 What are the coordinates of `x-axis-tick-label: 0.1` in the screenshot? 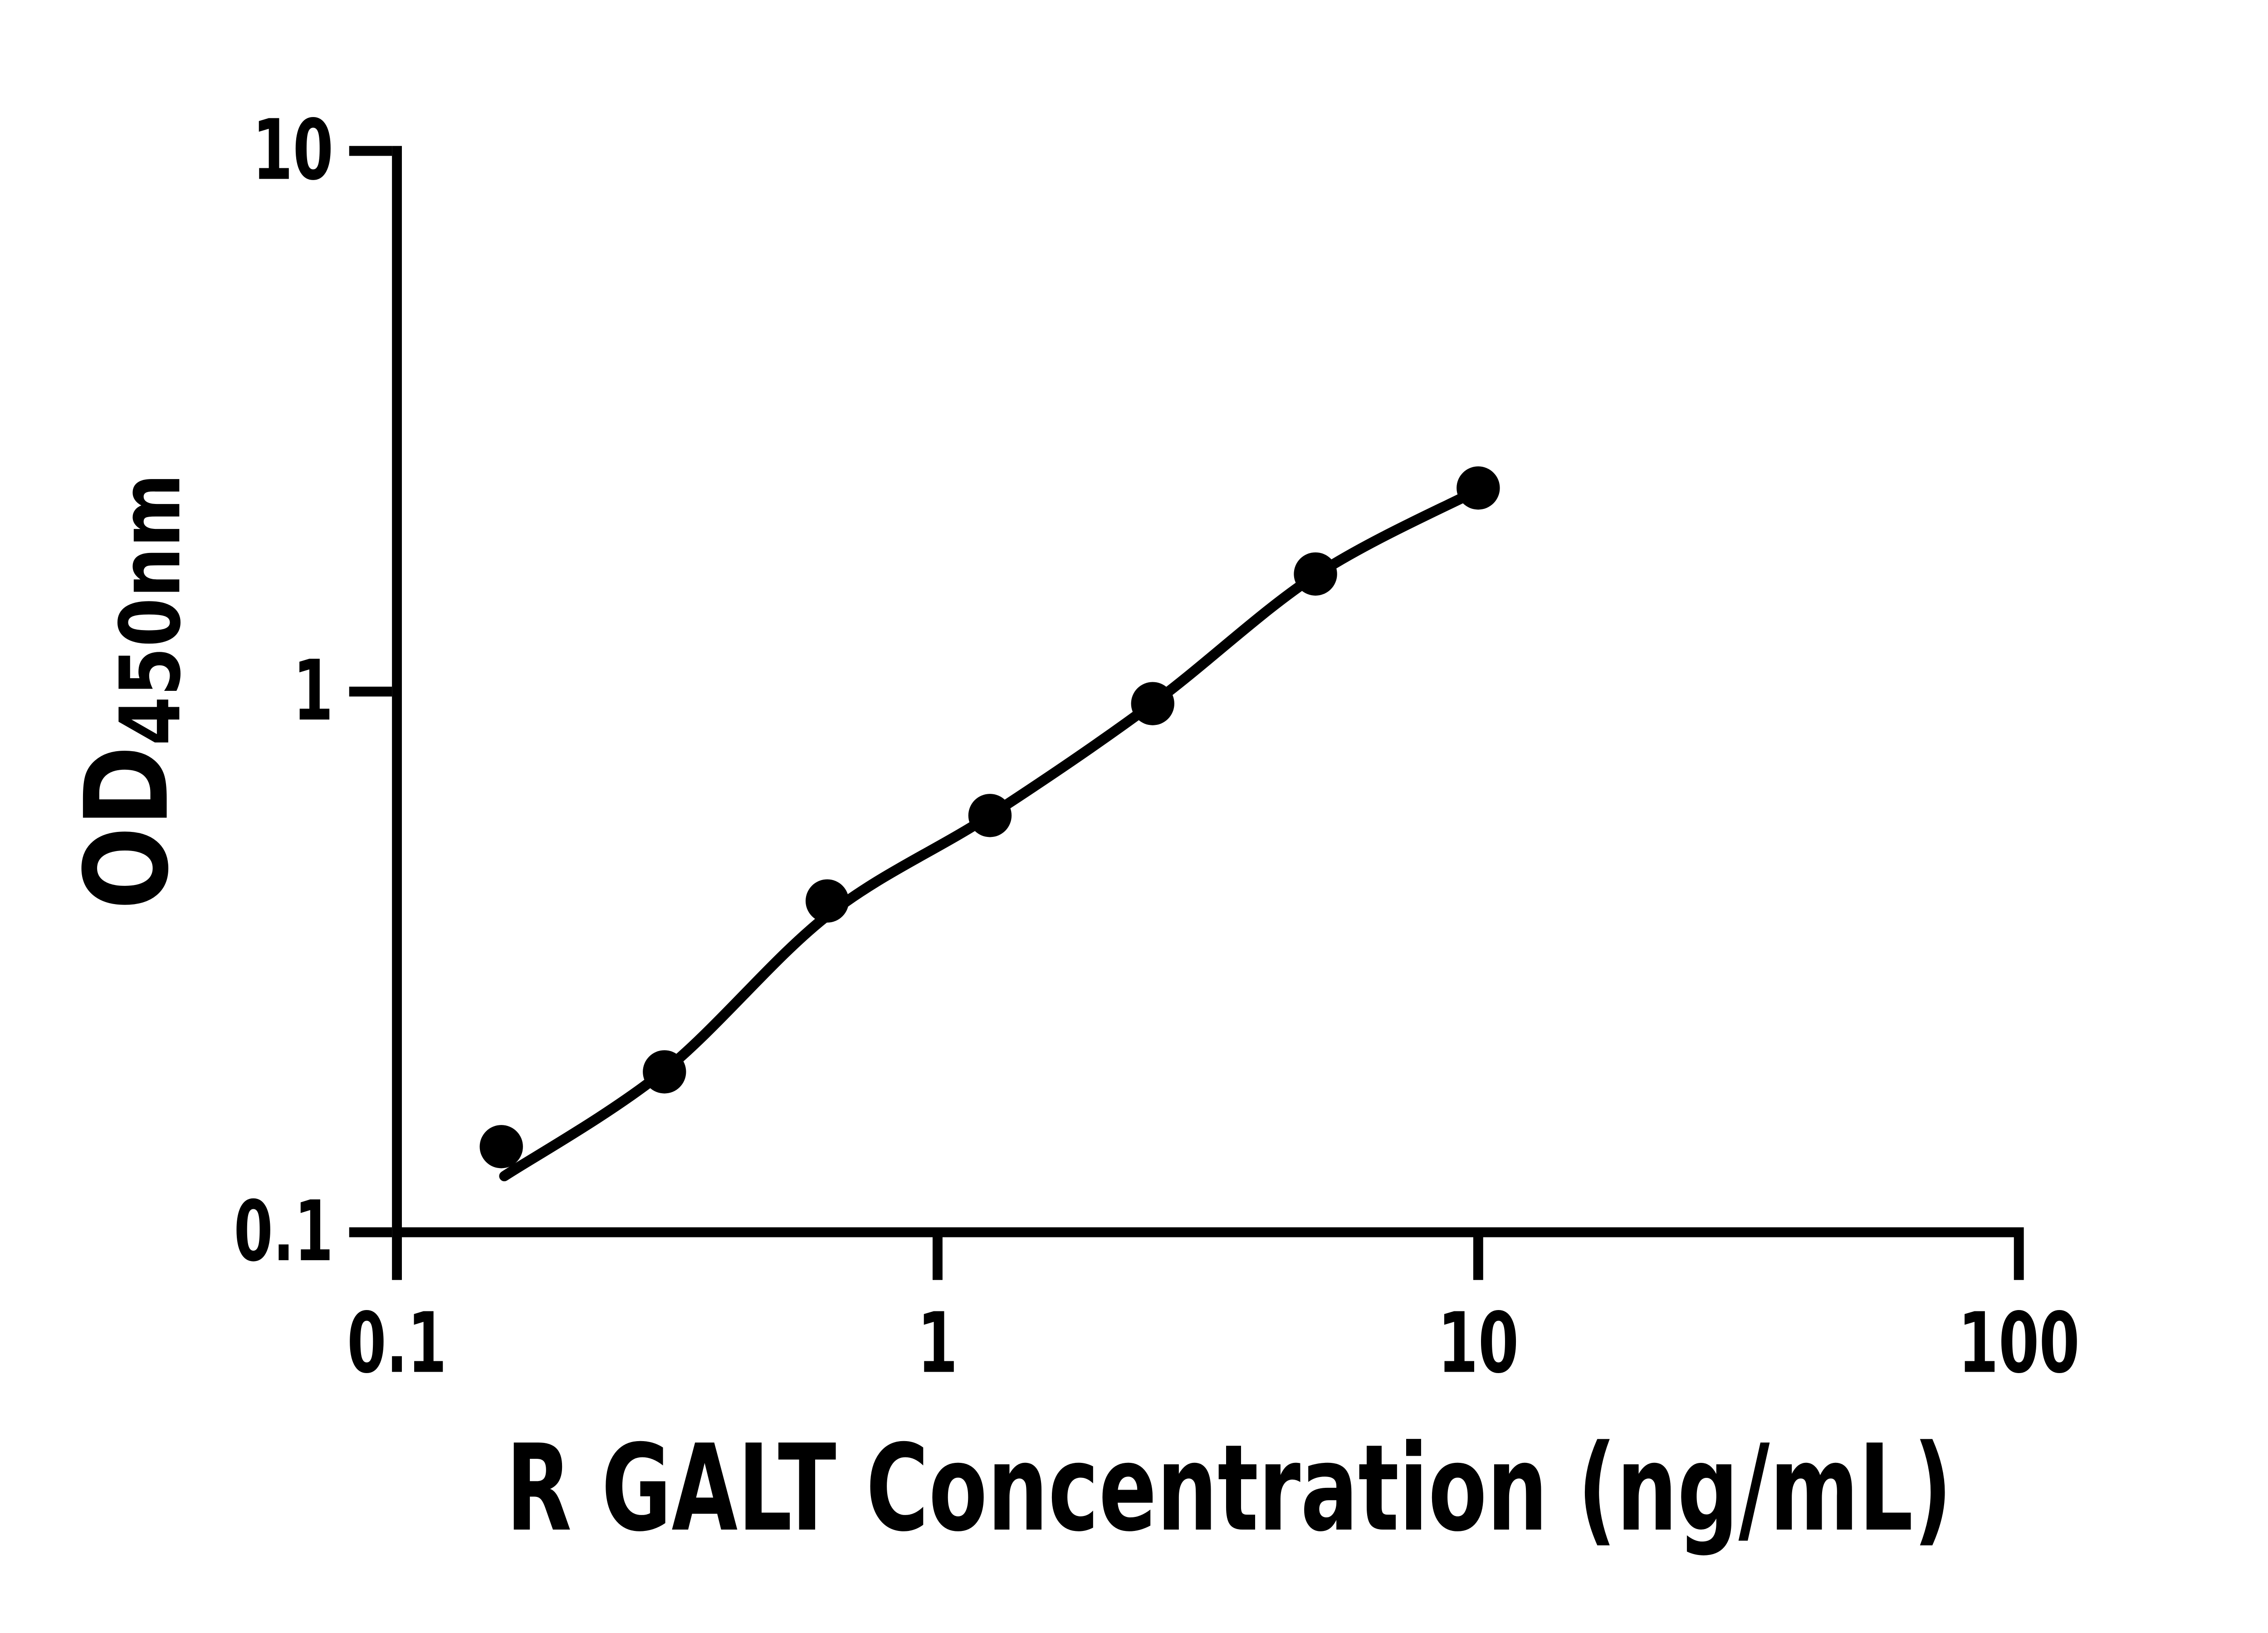 It's located at (397, 1343).